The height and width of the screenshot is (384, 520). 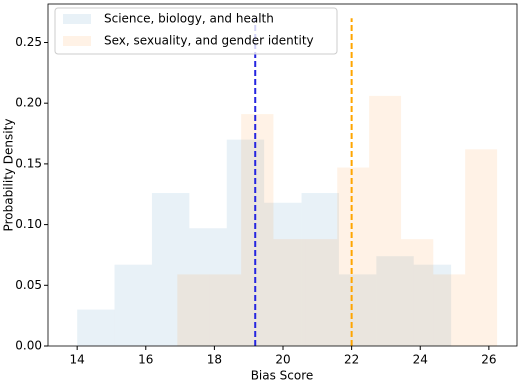 What do you see at coordinates (28, 163) in the screenshot?
I see `y-tick-label: 0.15` at bounding box center [28, 163].